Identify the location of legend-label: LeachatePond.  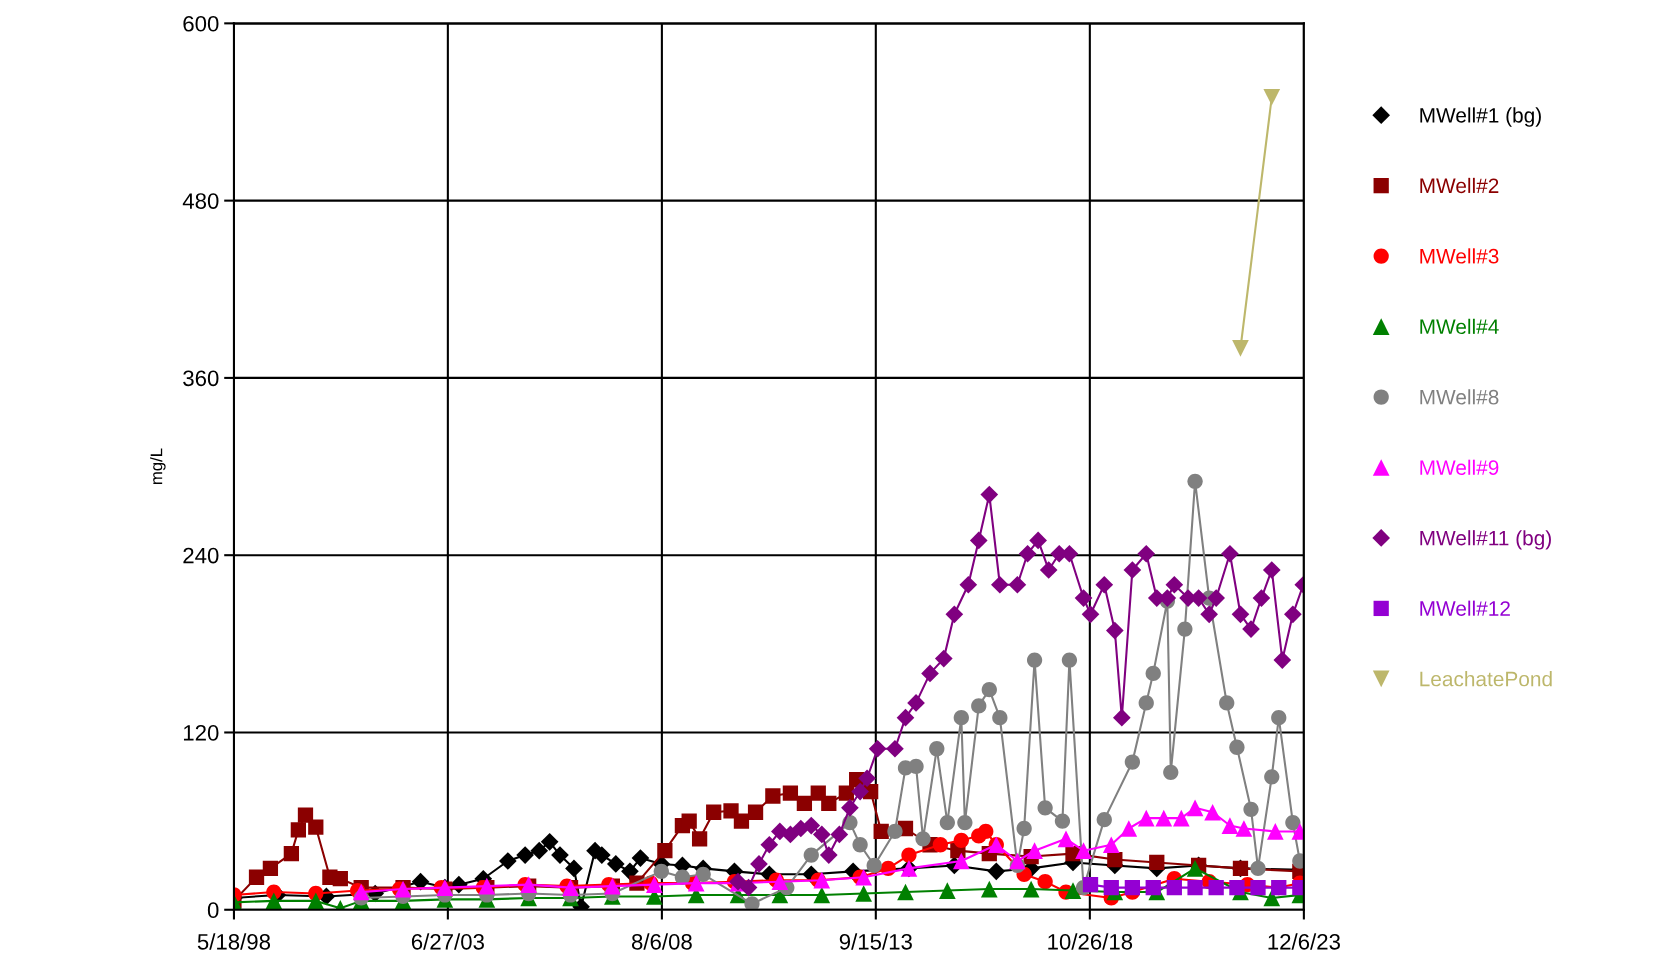
(1486, 679).